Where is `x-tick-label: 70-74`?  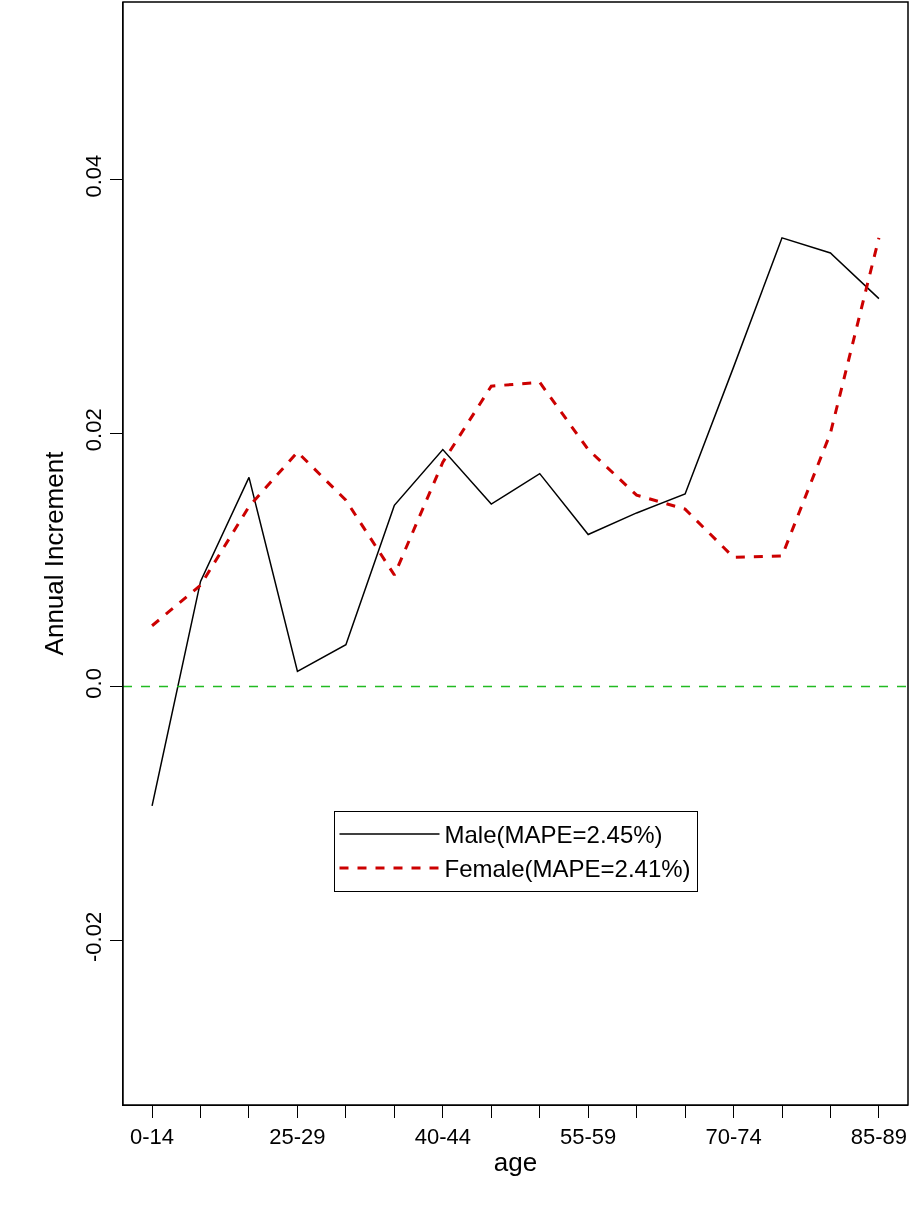 x-tick-label: 70-74 is located at coordinates (733, 1137).